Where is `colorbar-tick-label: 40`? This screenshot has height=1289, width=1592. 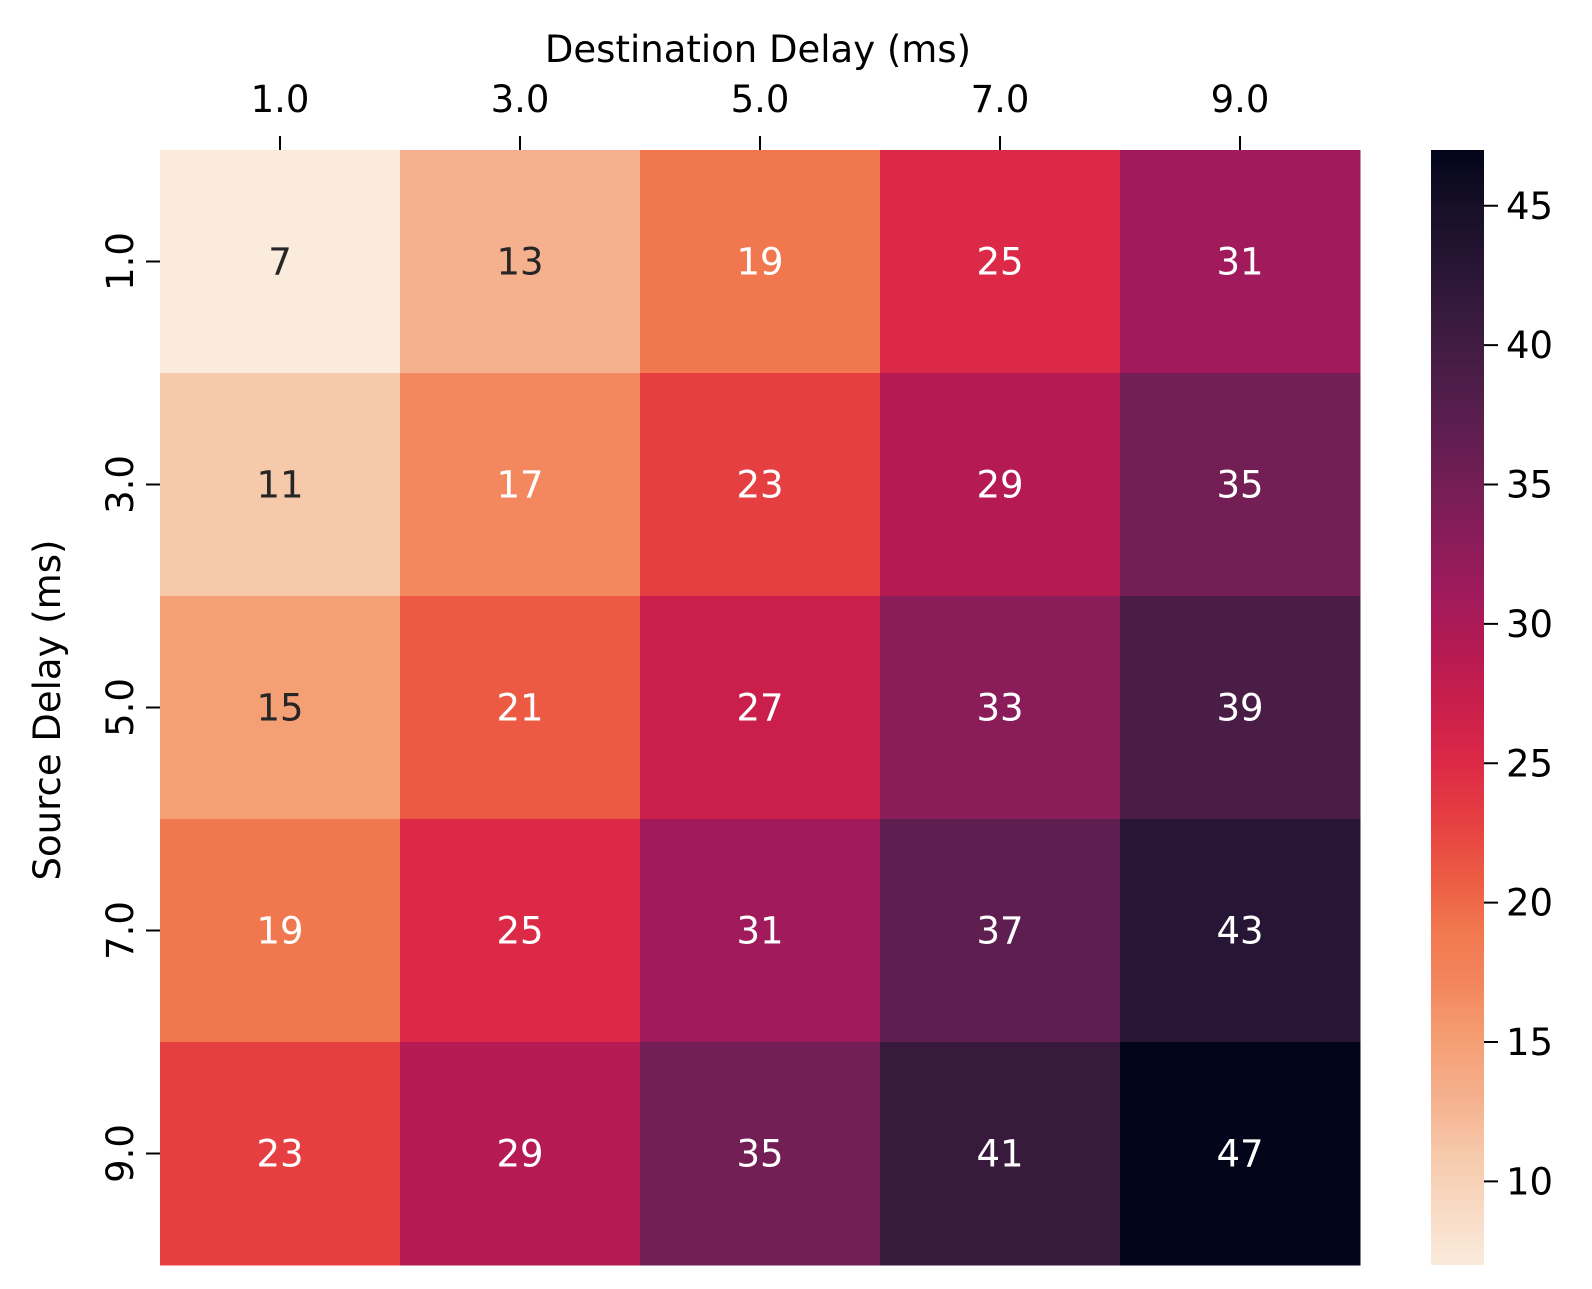 colorbar-tick-label: 40 is located at coordinates (1529, 345).